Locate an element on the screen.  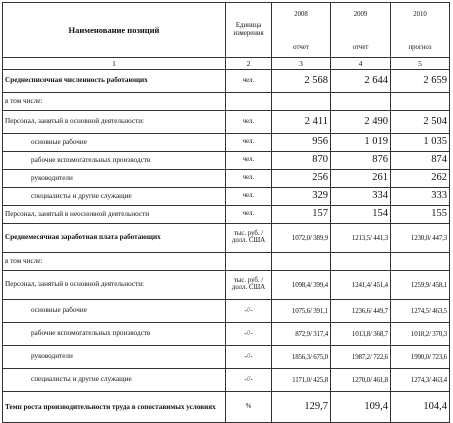
value-2009: 154 is located at coordinates (360, 214).